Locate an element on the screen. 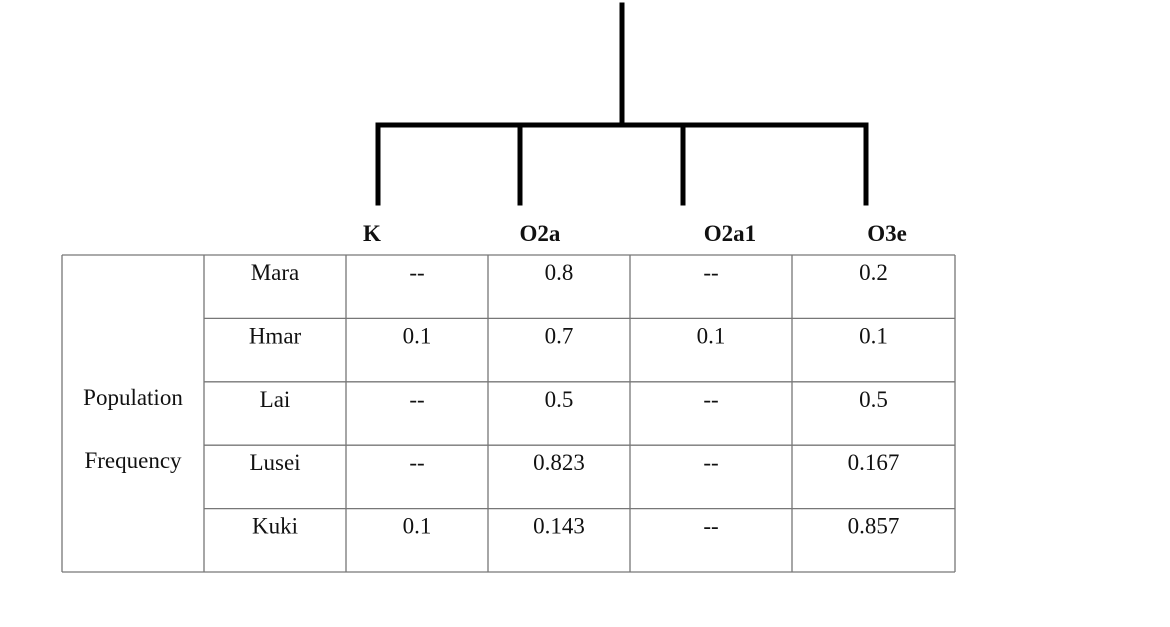 The width and height of the screenshot is (1170, 627). row-name: Lusei is located at coordinates (274, 462).